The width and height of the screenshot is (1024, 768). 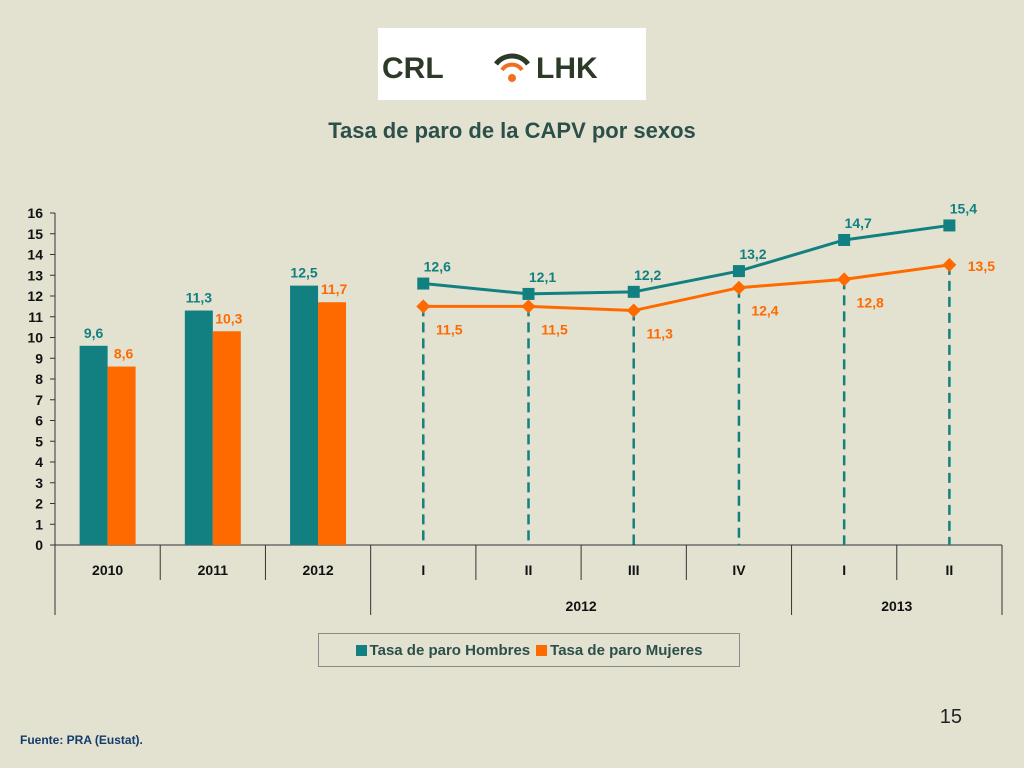 I want to click on y-tick-label: 12, so click(x=35, y=296).